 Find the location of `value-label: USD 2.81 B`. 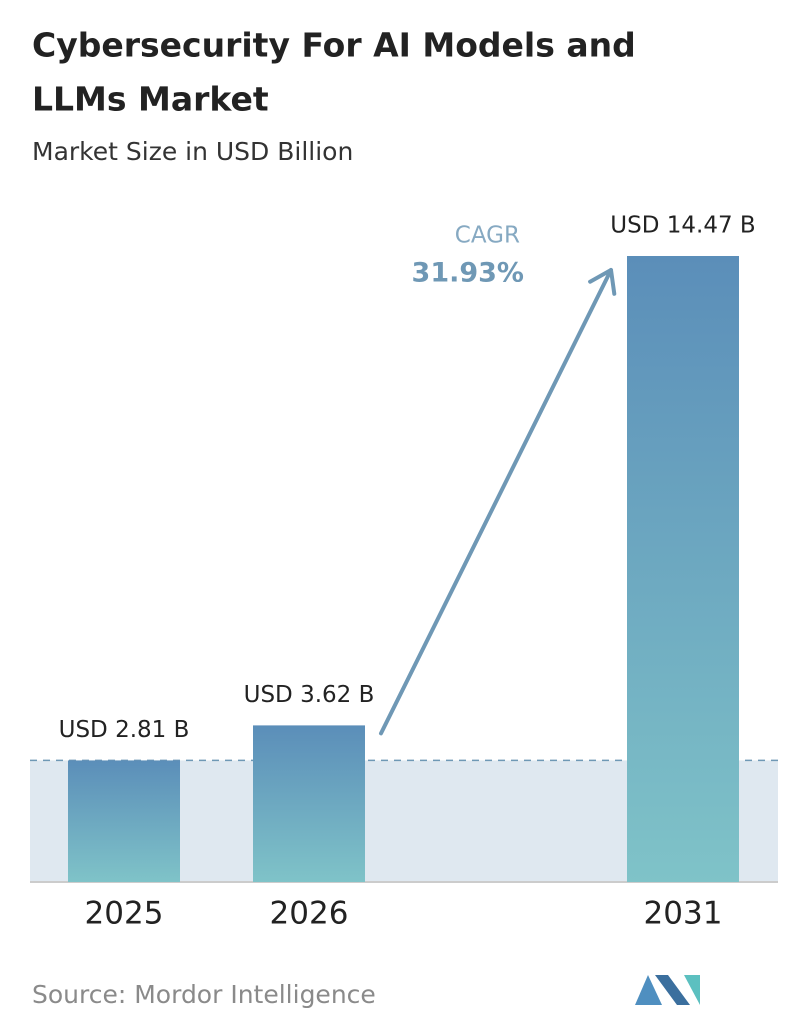

value-label: USD 2.81 B is located at coordinates (124, 730).